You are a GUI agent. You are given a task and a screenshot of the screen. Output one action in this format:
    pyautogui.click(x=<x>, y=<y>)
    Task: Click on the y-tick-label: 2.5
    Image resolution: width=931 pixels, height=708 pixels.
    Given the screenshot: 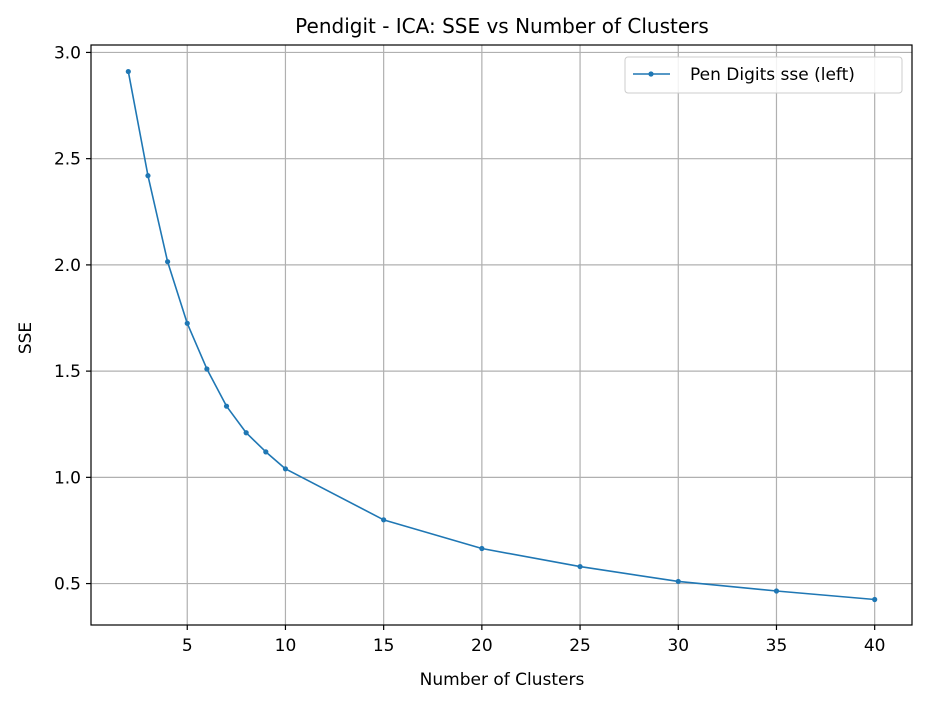 What is the action you would take?
    pyautogui.click(x=67, y=160)
    